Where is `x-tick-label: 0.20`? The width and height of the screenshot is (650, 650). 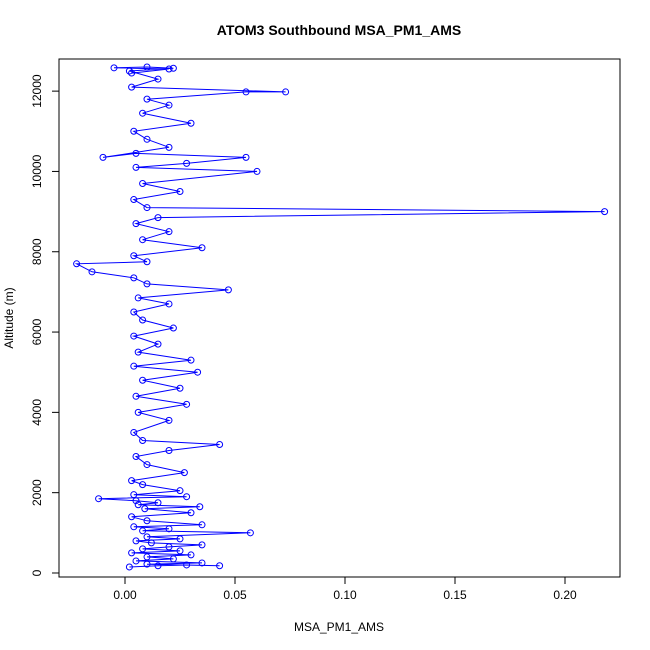 x-tick-label: 0.20 is located at coordinates (565, 595).